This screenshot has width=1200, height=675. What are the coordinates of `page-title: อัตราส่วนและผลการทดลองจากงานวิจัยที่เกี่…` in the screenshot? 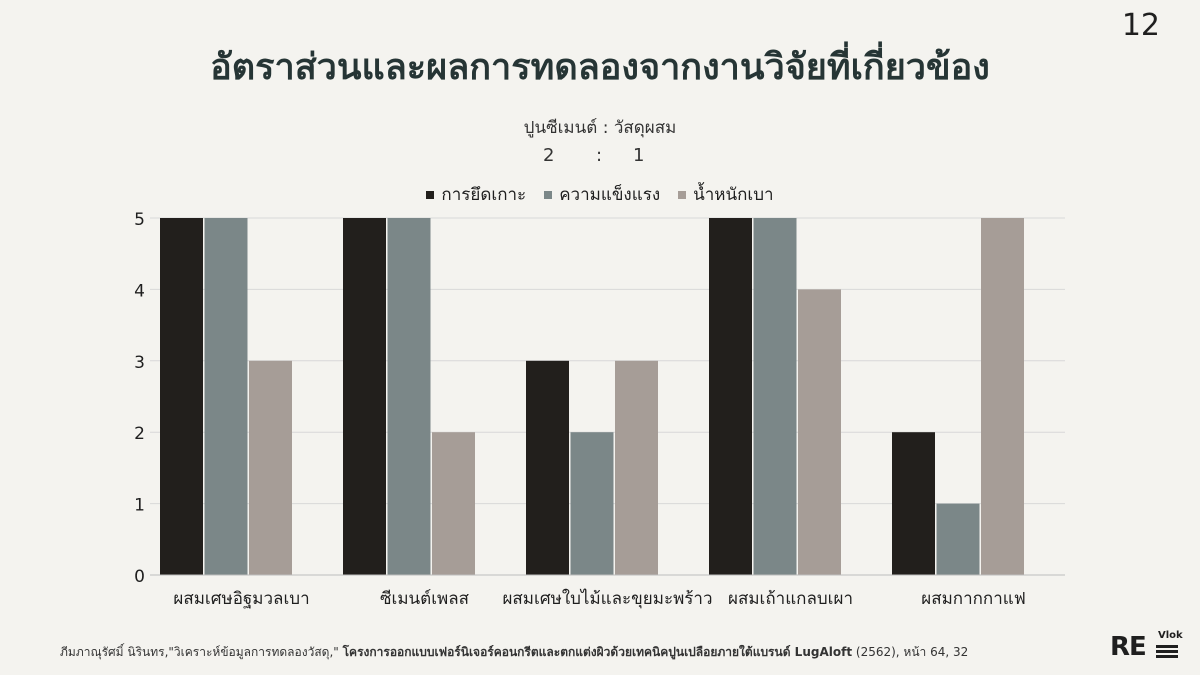 It's located at (600, 67).